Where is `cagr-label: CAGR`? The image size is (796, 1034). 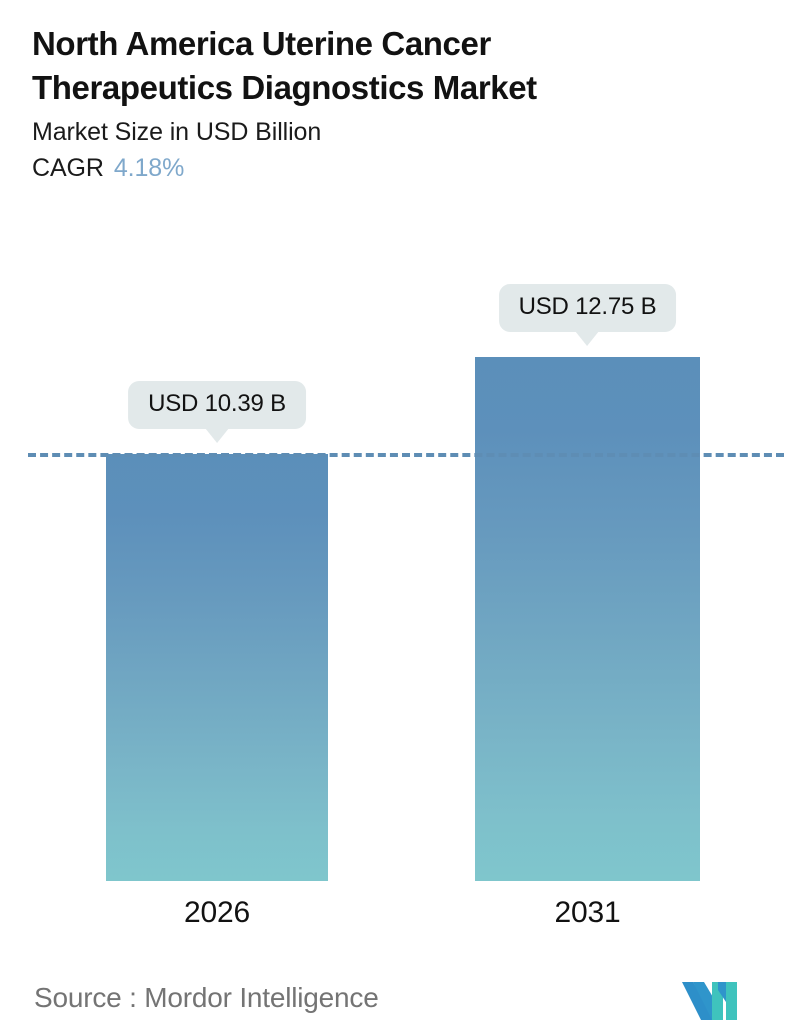
cagr-label: CAGR is located at coordinates (68, 168).